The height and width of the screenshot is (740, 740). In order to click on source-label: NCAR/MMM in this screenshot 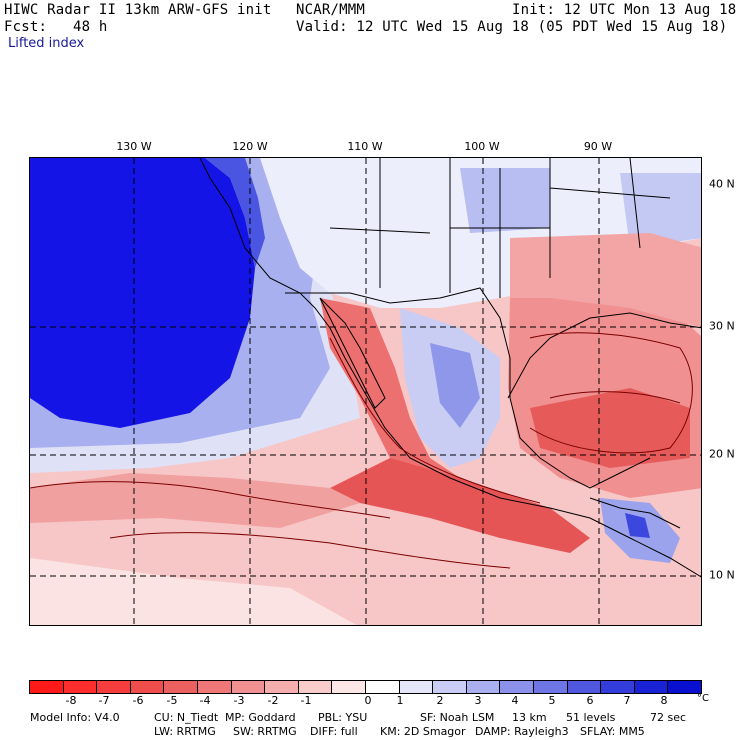, I will do `click(331, 10)`.